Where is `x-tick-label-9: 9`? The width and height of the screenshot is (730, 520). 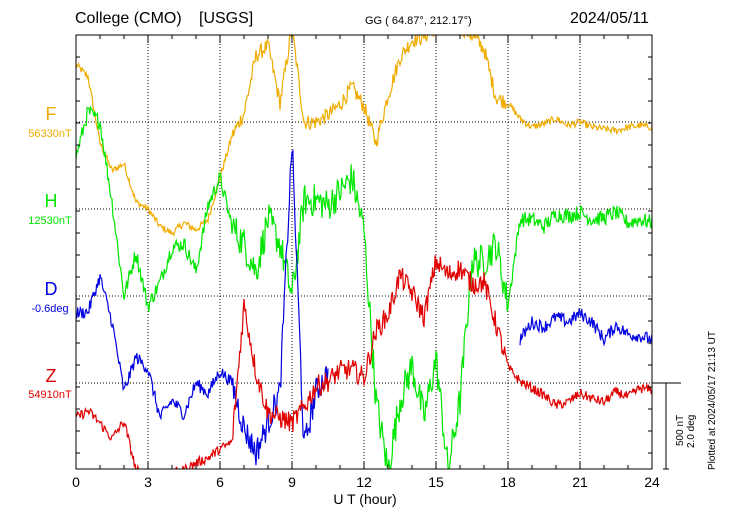
x-tick-label-9: 9 is located at coordinates (292, 482).